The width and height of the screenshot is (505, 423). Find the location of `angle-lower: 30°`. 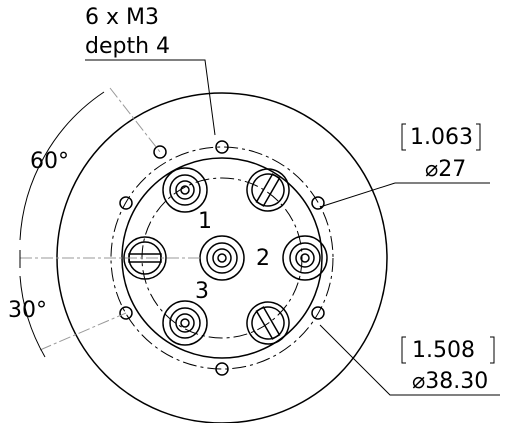

angle-lower: 30° is located at coordinates (27, 310).